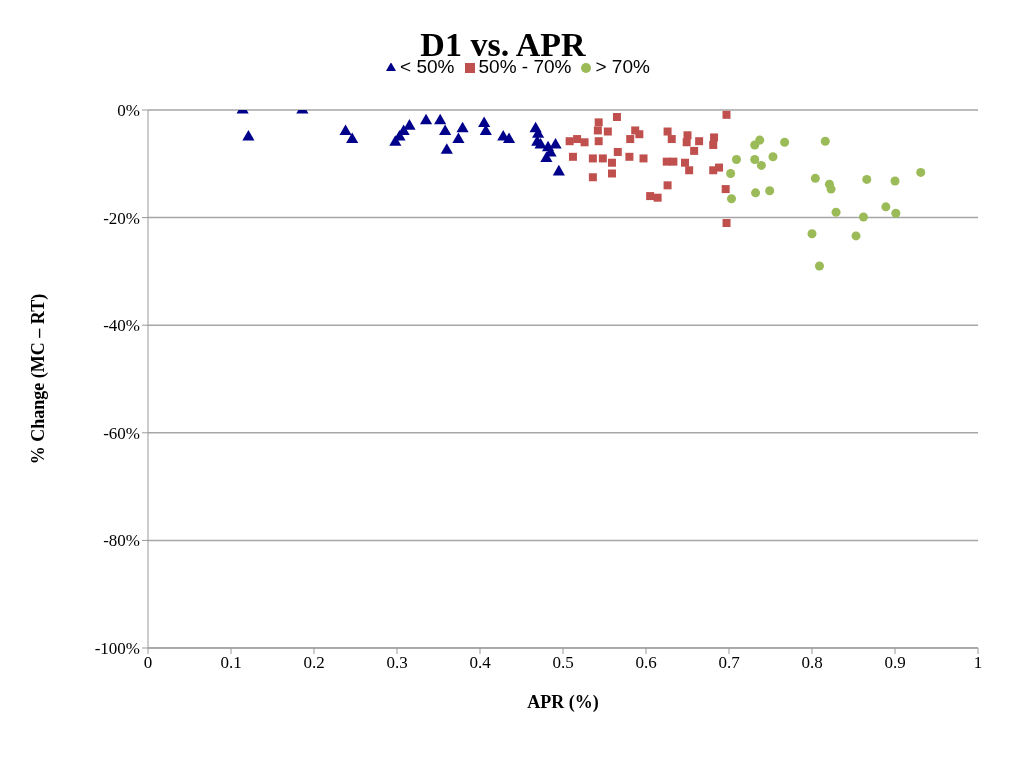 This screenshot has width=1013, height=764. Describe the element at coordinates (563, 663) in the screenshot. I see `x-tick-label: 0.5` at that location.